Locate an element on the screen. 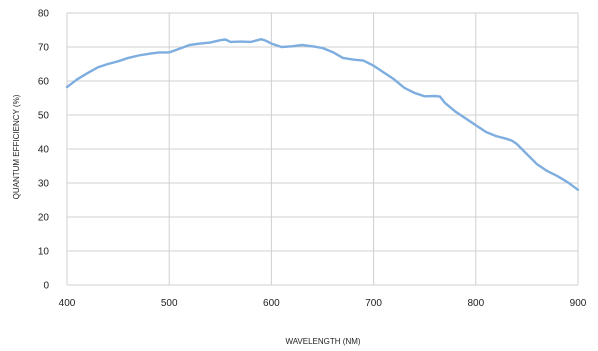 The image size is (598, 351). y-axis-ticks: 0 10 20 30 40 50 60 70 80 is located at coordinates (44, 150).